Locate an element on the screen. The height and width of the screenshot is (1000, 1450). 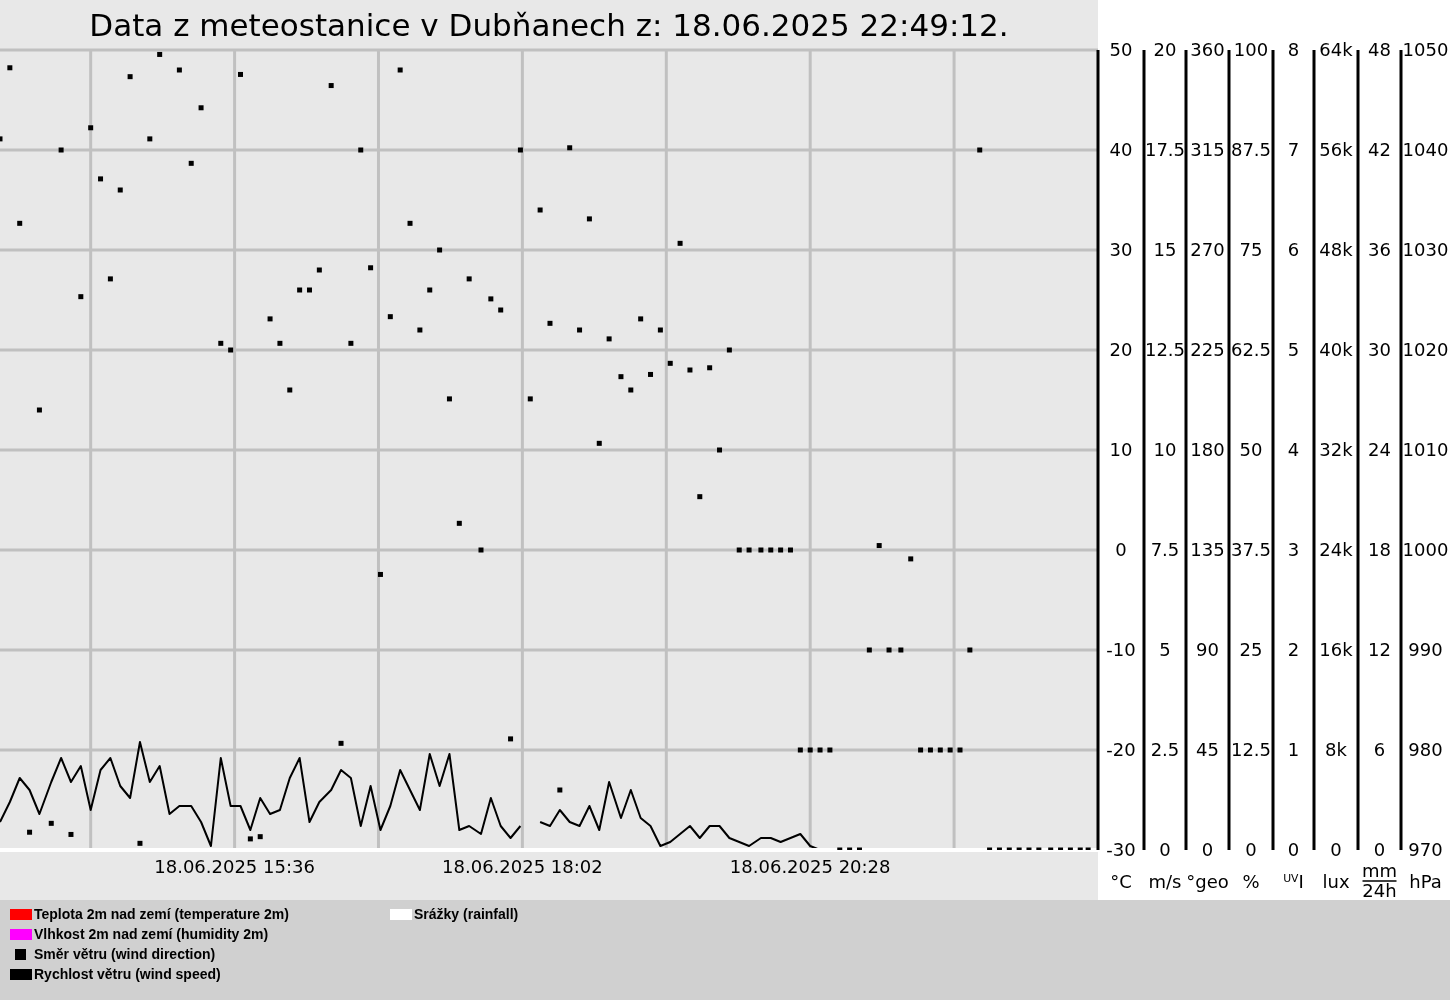
text: 970 is located at coordinates (1425, 850).